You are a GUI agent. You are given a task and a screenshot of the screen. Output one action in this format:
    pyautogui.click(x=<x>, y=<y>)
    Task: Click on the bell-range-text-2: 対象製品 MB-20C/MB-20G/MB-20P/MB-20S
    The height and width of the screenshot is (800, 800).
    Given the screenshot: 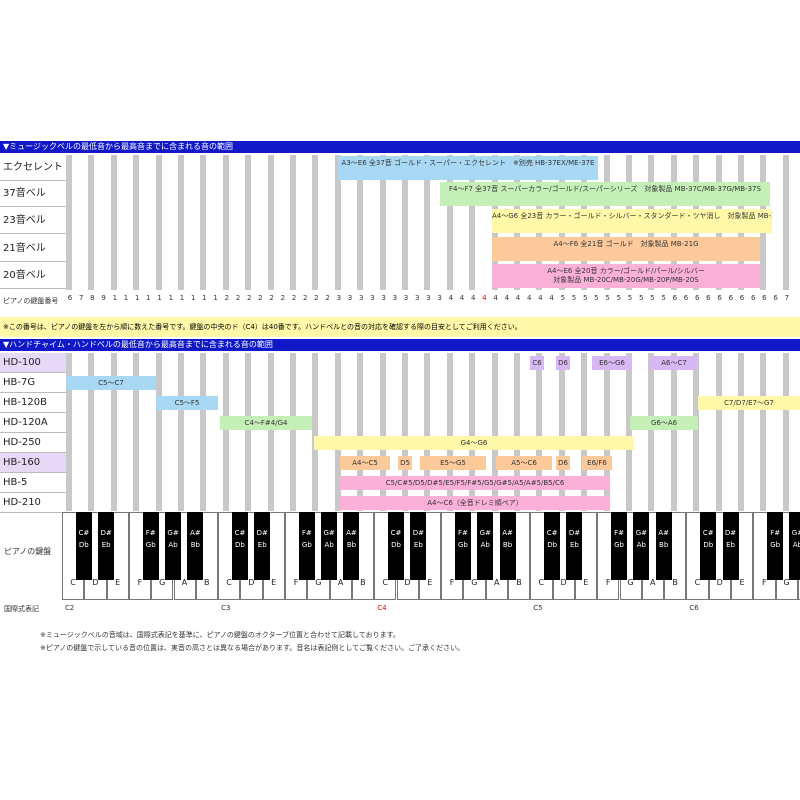 What is the action you would take?
    pyautogui.click(x=626, y=280)
    